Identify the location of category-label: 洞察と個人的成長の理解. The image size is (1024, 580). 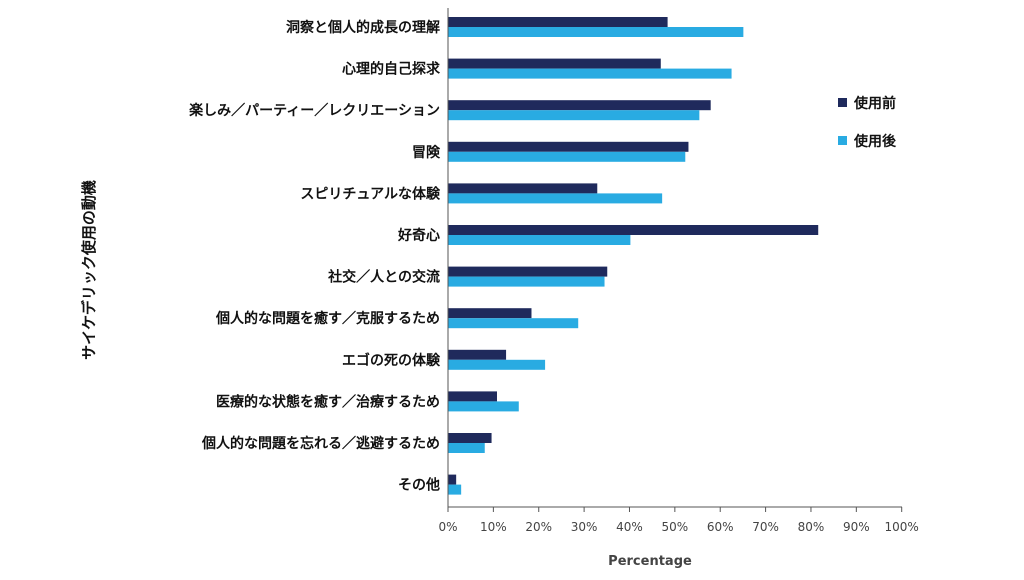
(363, 27).